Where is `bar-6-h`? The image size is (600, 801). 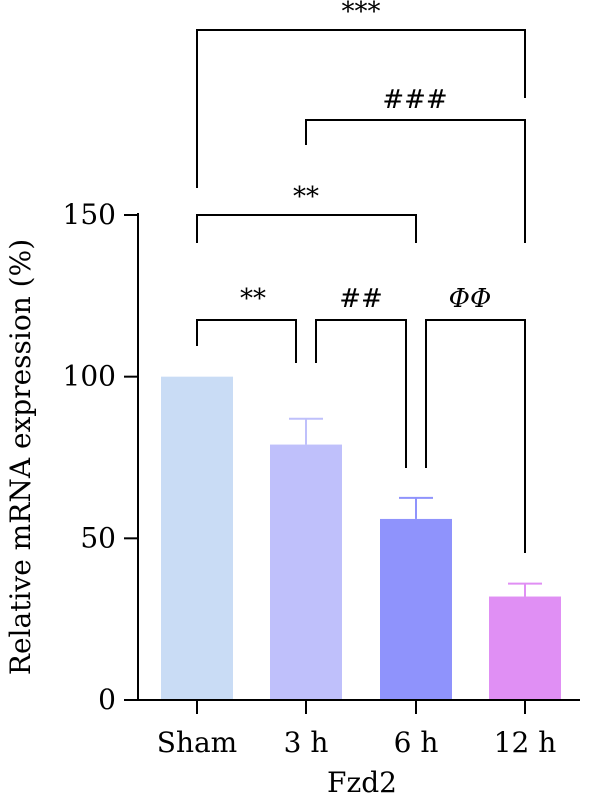 bar-6-h is located at coordinates (416, 609).